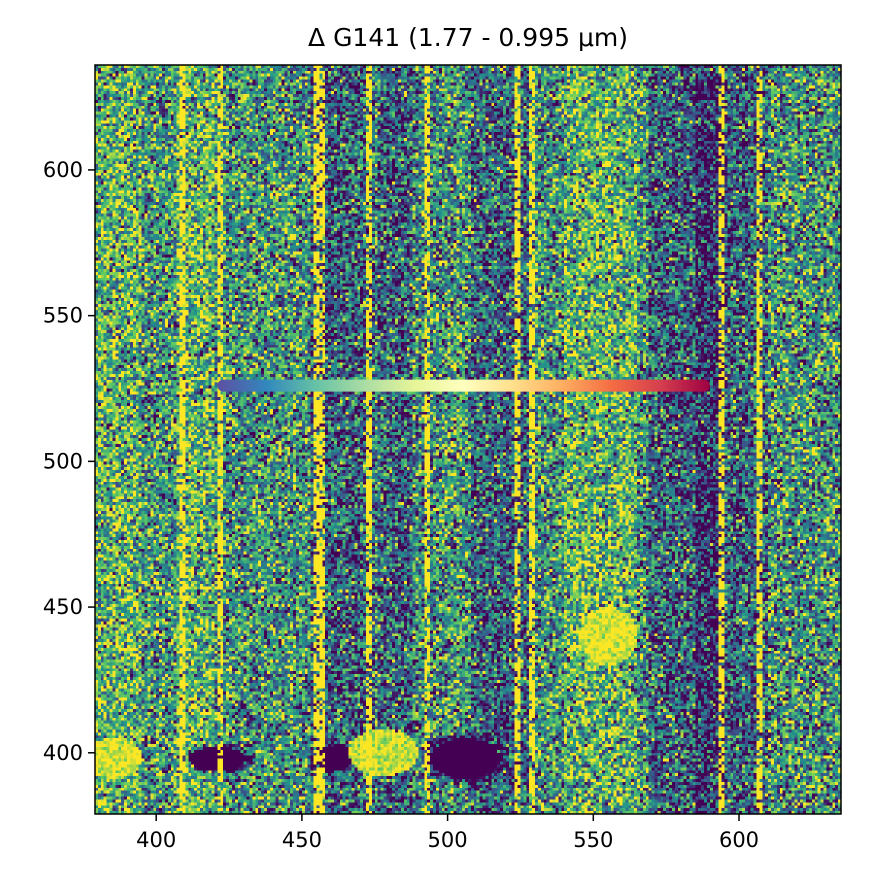 The width and height of the screenshot is (872, 881). What do you see at coordinates (156, 840) in the screenshot?
I see `x-tick-label: 400` at bounding box center [156, 840].